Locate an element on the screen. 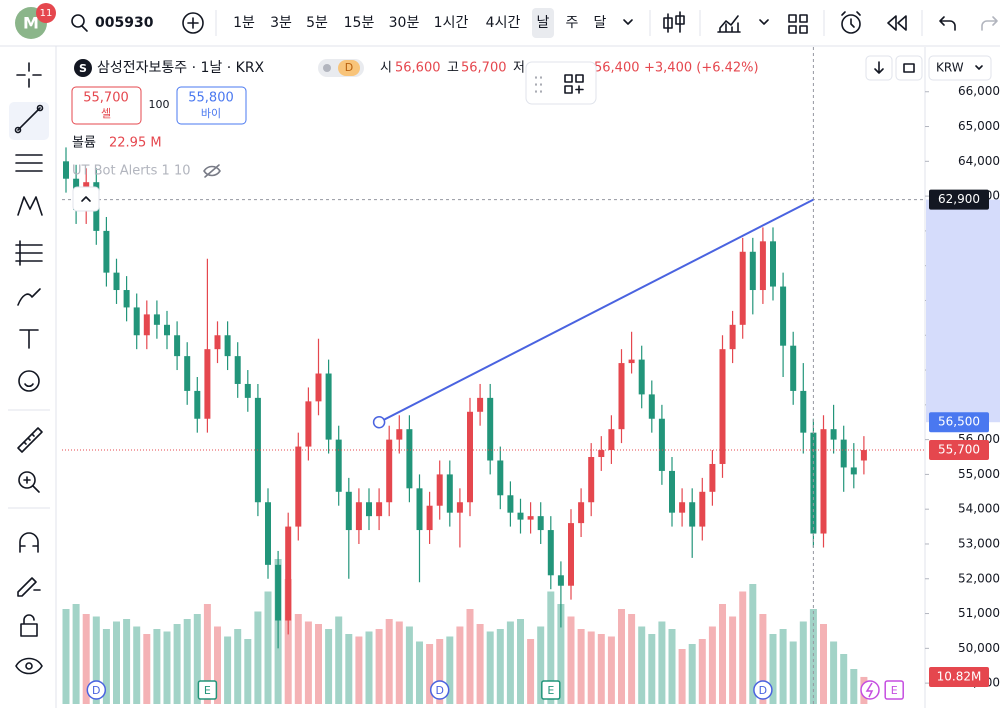  lightning-event is located at coordinates (870, 690).